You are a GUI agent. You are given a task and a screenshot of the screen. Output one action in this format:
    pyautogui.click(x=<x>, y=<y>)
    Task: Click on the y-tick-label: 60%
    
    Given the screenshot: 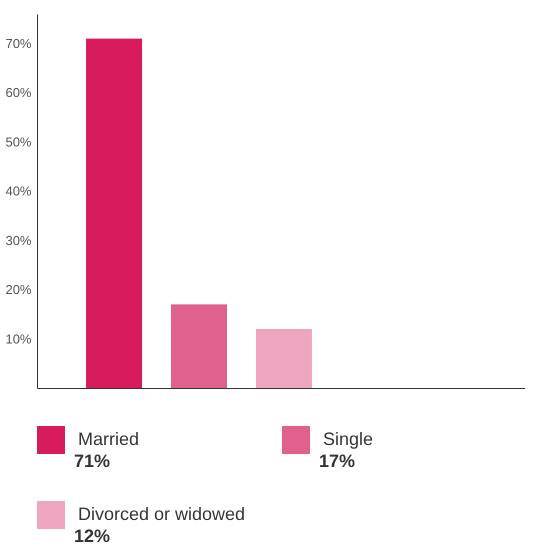 What is the action you would take?
    pyautogui.click(x=18, y=92)
    